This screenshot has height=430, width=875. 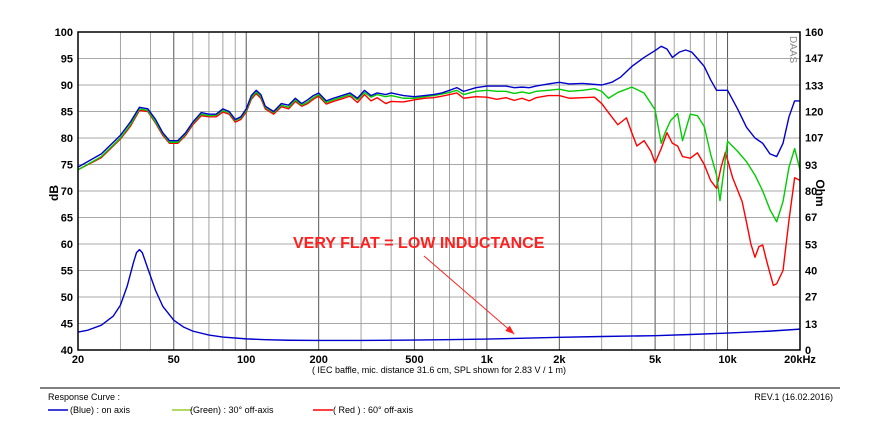 What do you see at coordinates (655, 360) in the screenshot?
I see `x-tick-label: 5k` at bounding box center [655, 360].